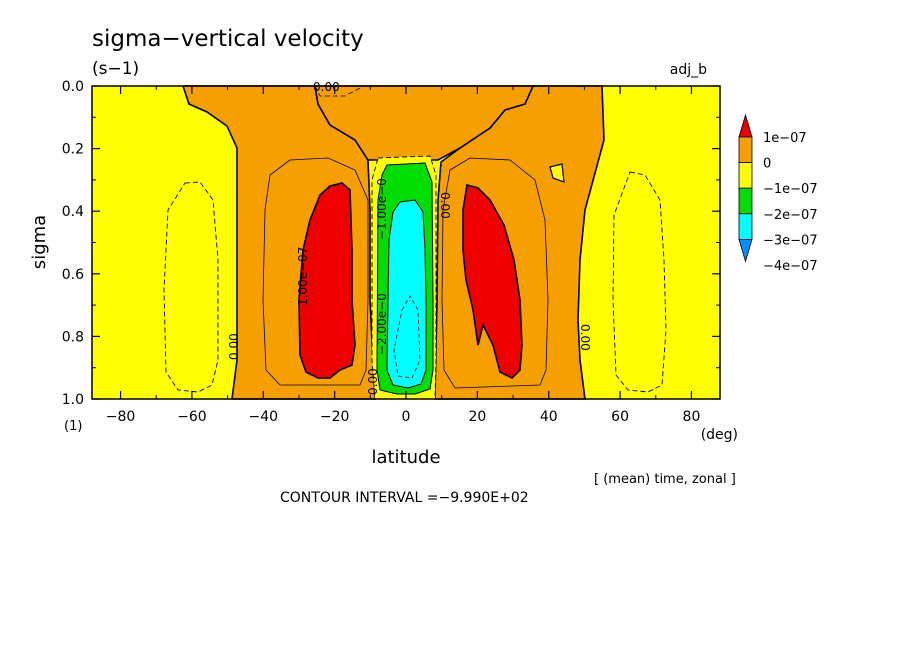 The image size is (904, 654). What do you see at coordinates (404, 498) in the screenshot?
I see `contour-interval: CONTOUR INTERVAL =−9.990E+02` at bounding box center [404, 498].